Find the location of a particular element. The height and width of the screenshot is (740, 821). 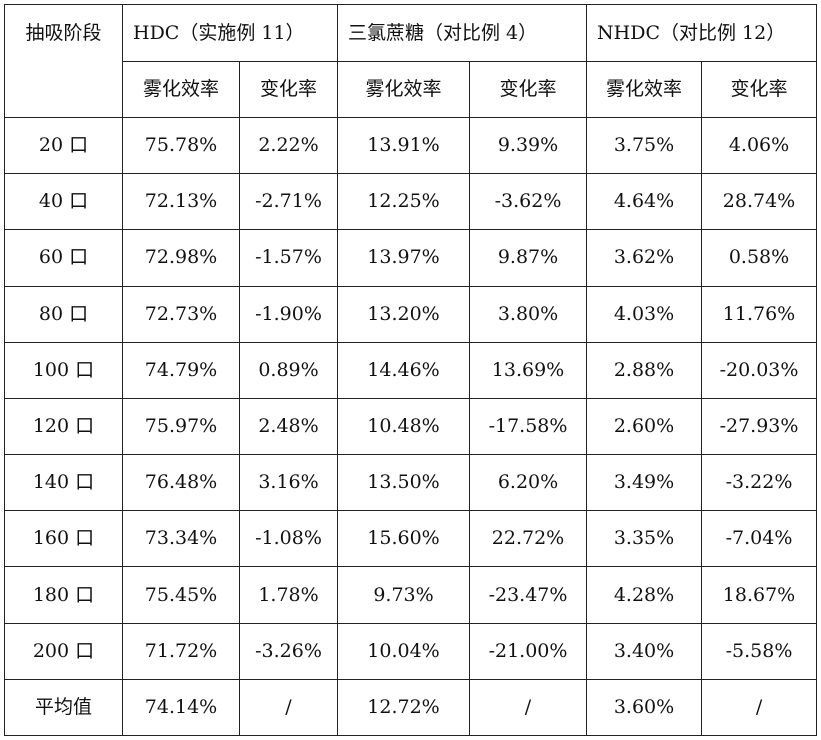

change-rate-cell: -1.08% is located at coordinates (288, 539).